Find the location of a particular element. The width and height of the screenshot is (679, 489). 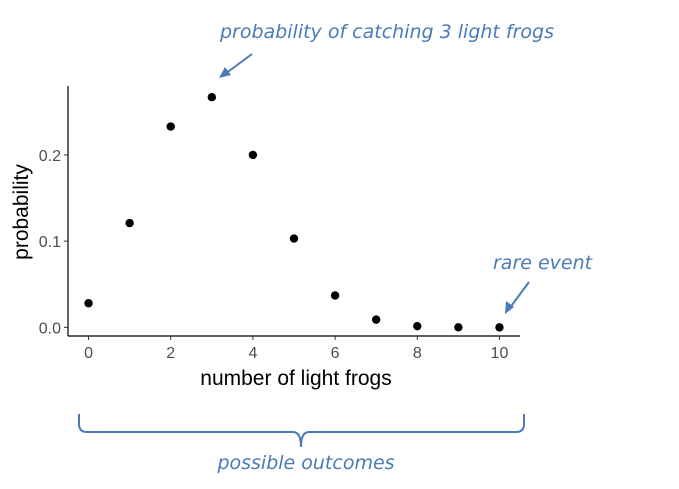

y-tick-label: 0.2 is located at coordinates (50, 156).